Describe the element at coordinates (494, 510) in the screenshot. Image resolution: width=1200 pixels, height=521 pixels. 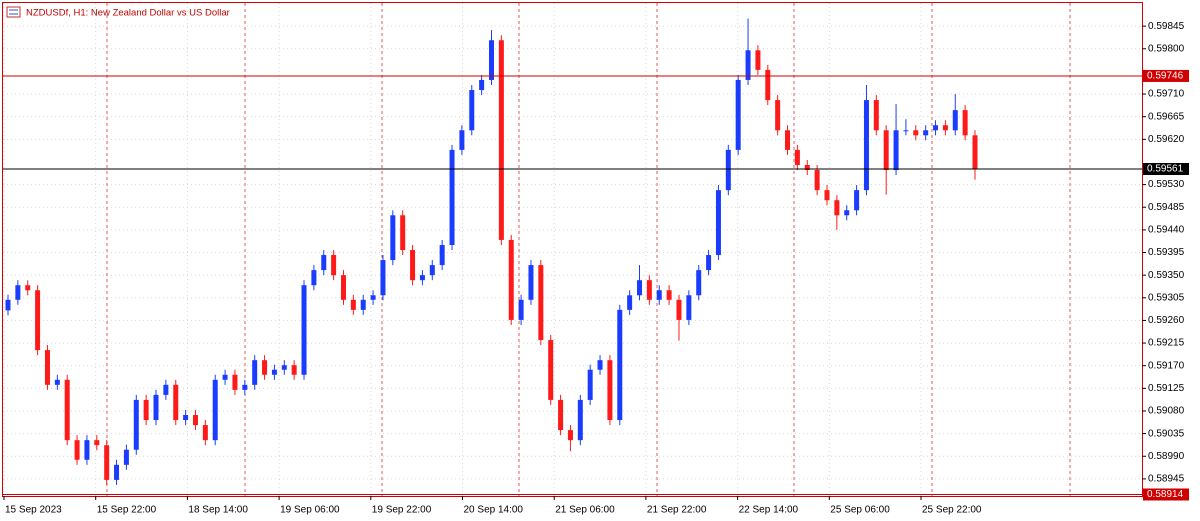
I see `x-tick-label: 20 Sep 14:00` at that location.